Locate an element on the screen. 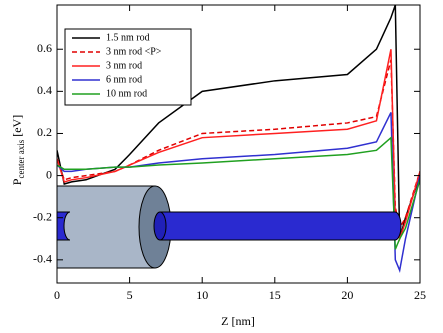 The height and width of the screenshot is (333, 443). legend-label: 1.5 nm rod is located at coordinates (128, 37).